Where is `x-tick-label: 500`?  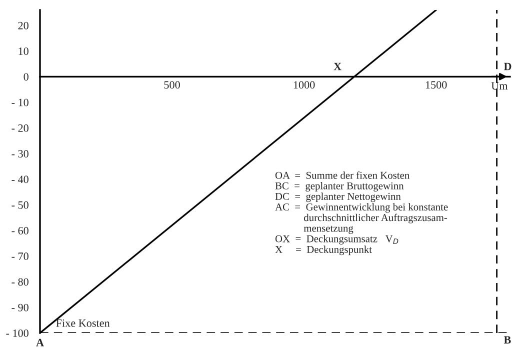 x-tick-label: 500 is located at coordinates (172, 85).